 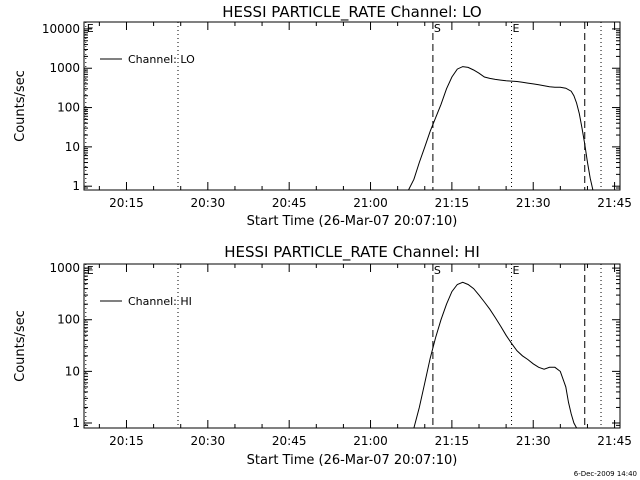 What do you see at coordinates (61, 29) in the screenshot?
I see `y-tick-label: 10000` at bounding box center [61, 29].